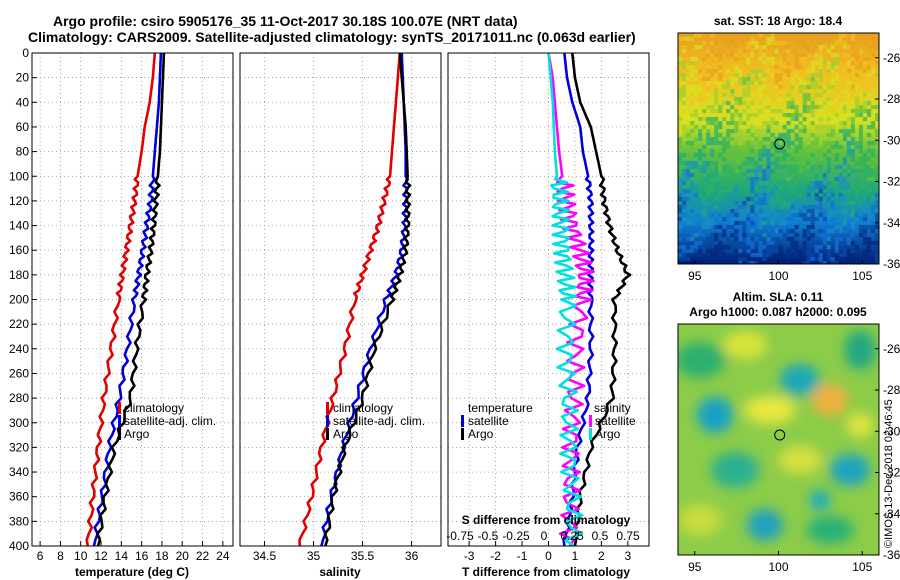 This screenshot has height=580, width=900. I want to click on series-line-climatology, so click(121, 299).